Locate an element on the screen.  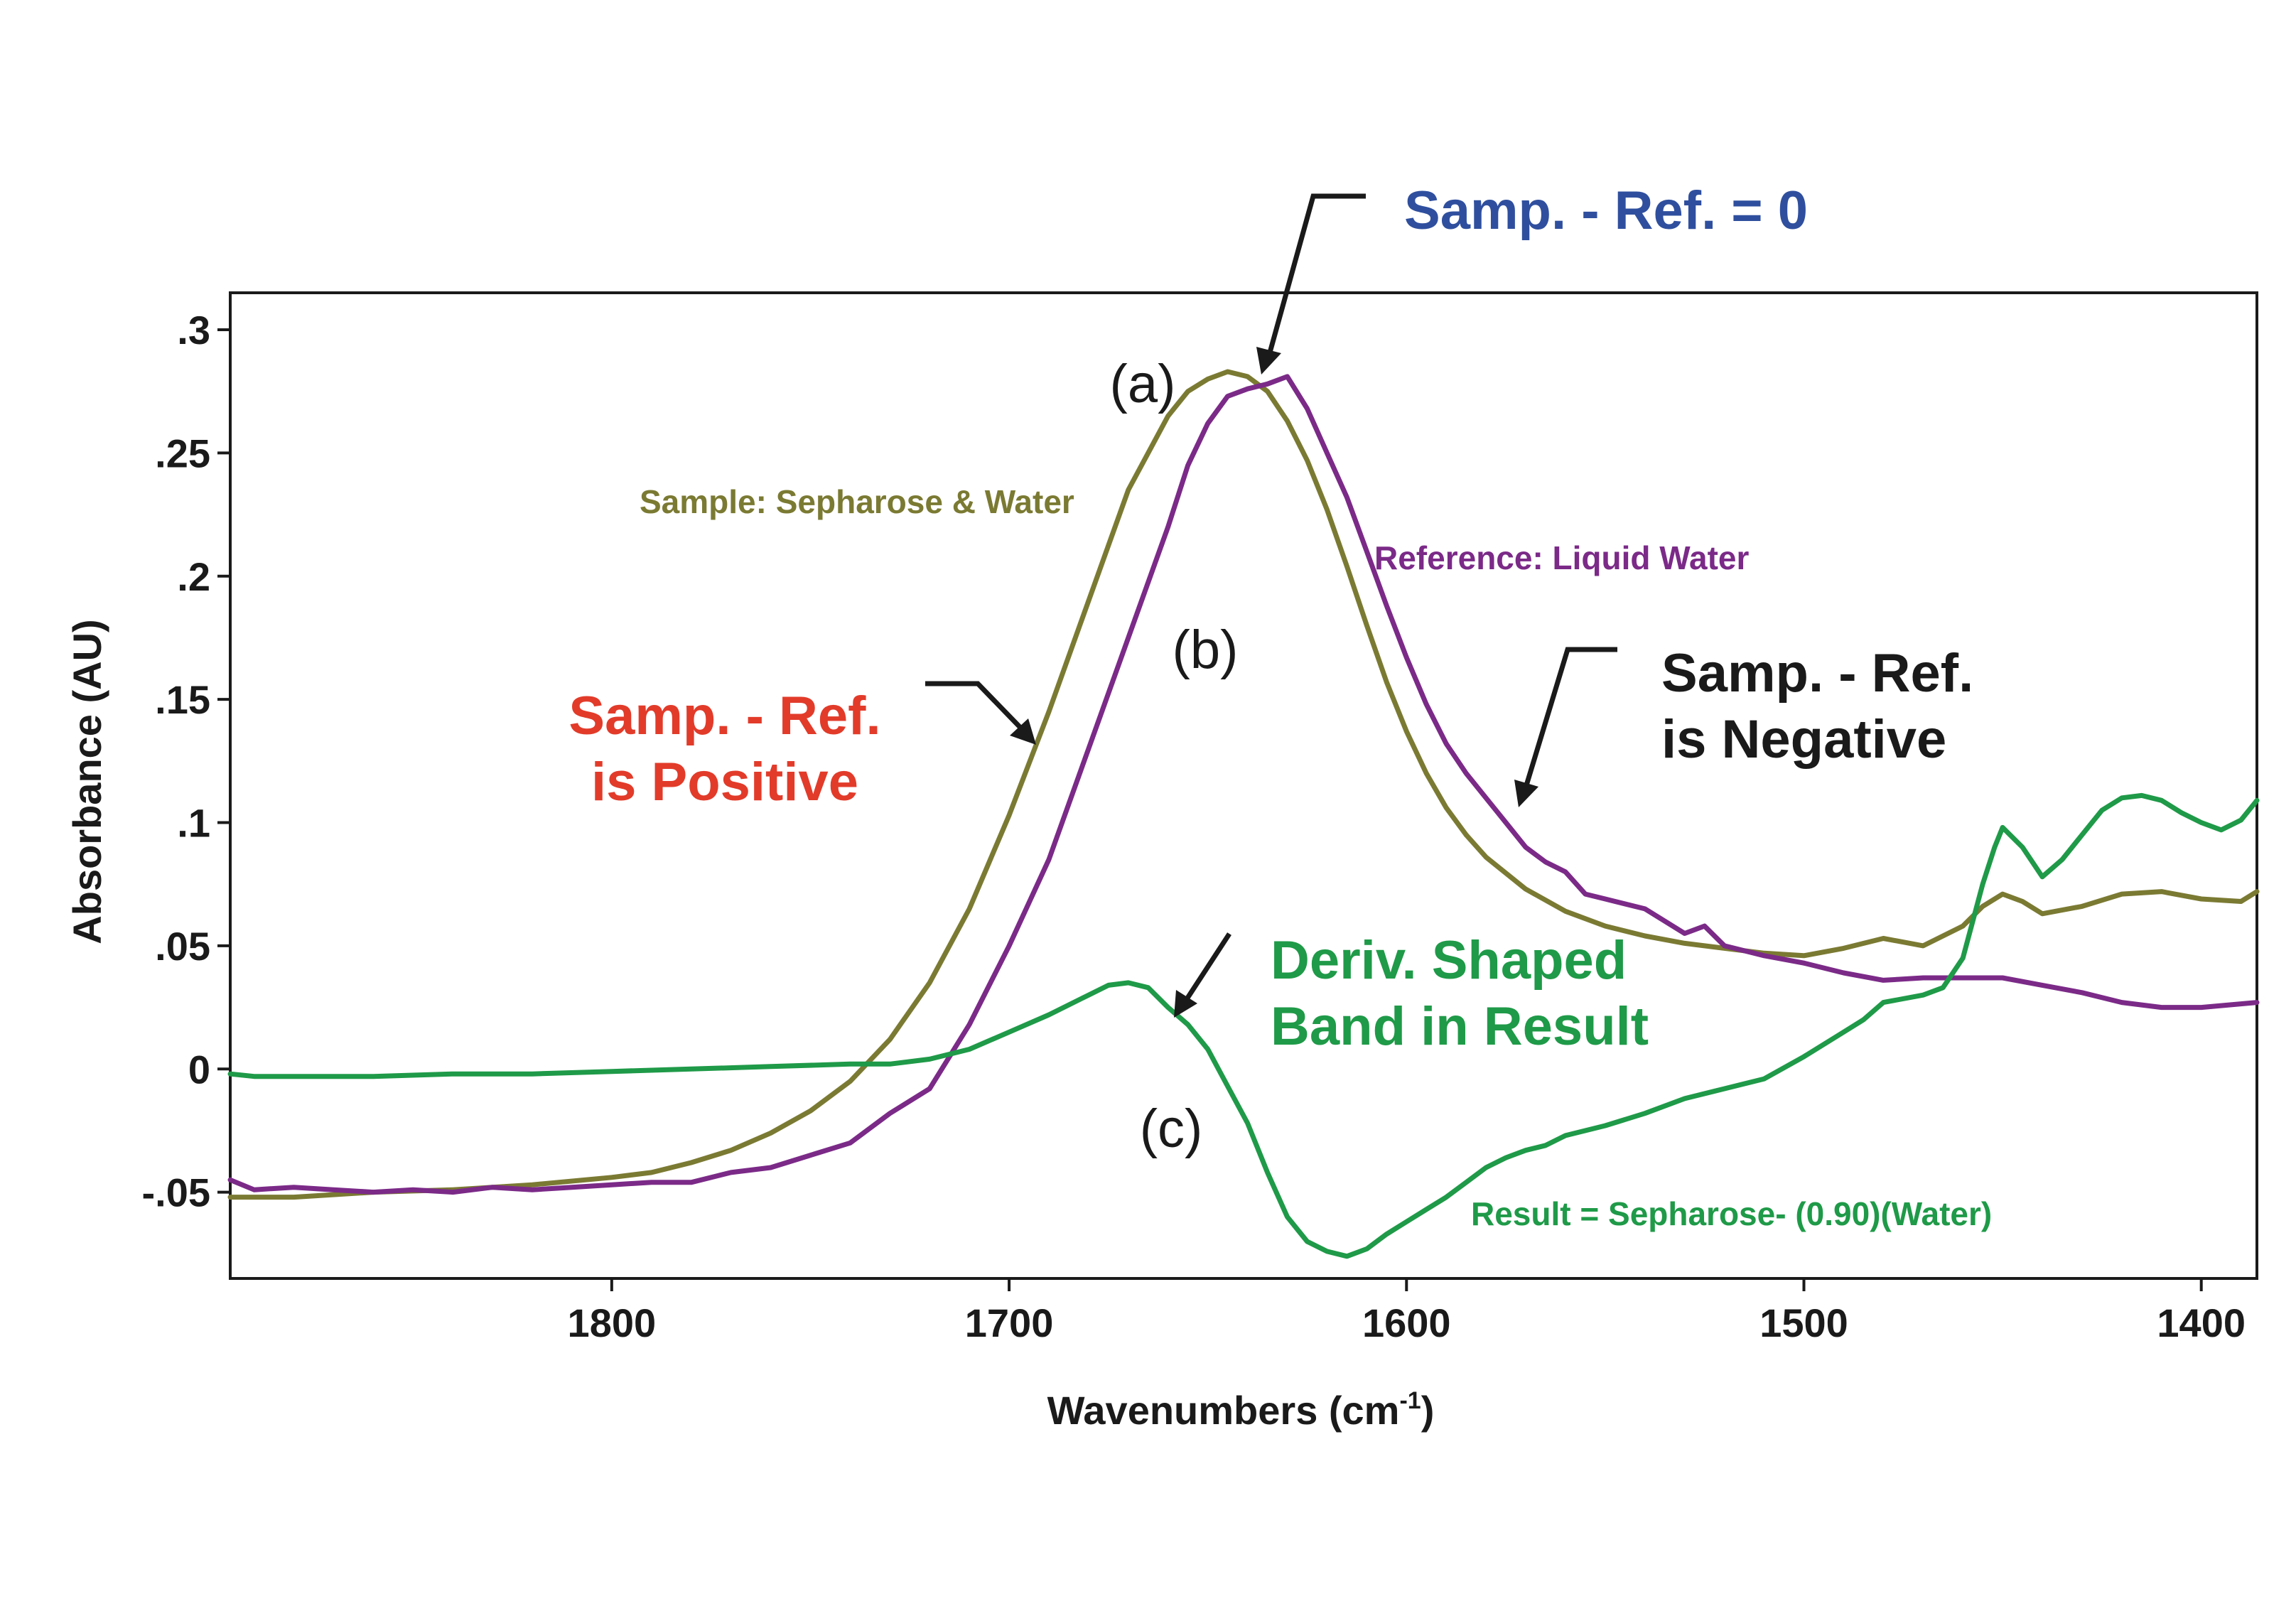
positive-note-arrow is located at coordinates (975, 707).